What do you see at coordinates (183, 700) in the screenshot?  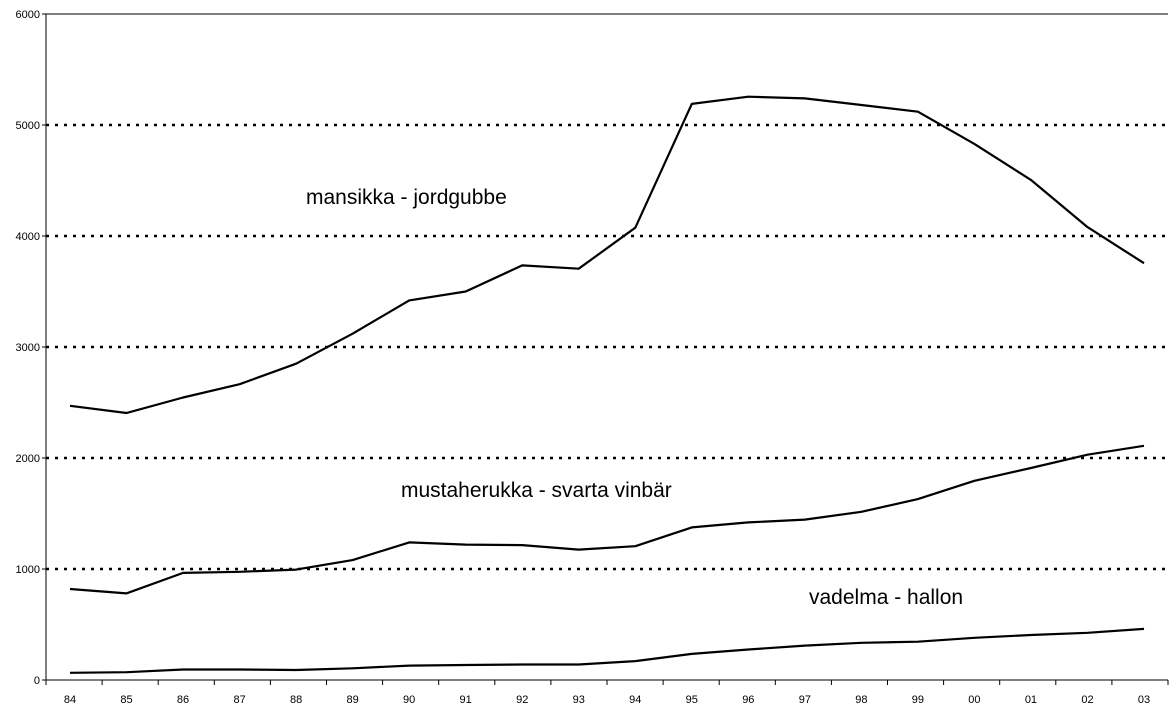 I see `x-tick-label-86: 86` at bounding box center [183, 700].